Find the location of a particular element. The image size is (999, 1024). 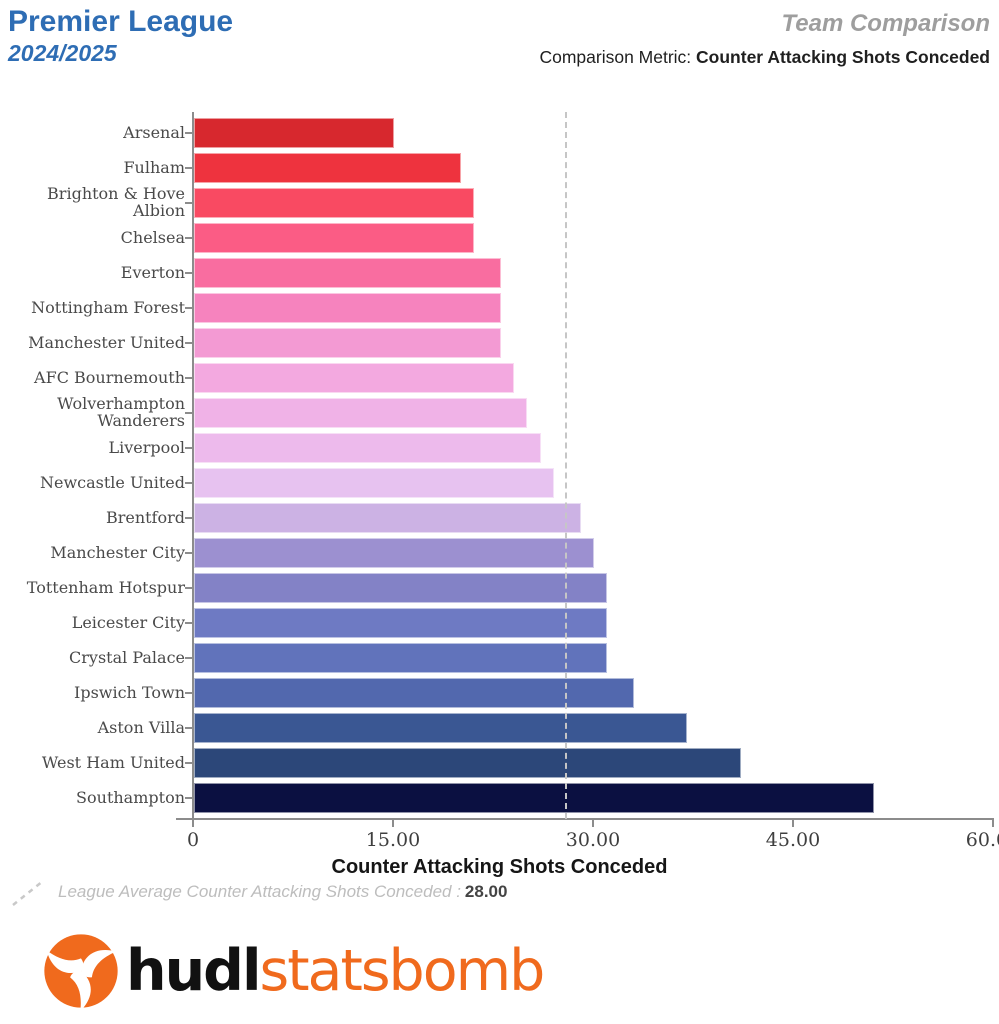

bar-manchester-city is located at coordinates (394, 553).